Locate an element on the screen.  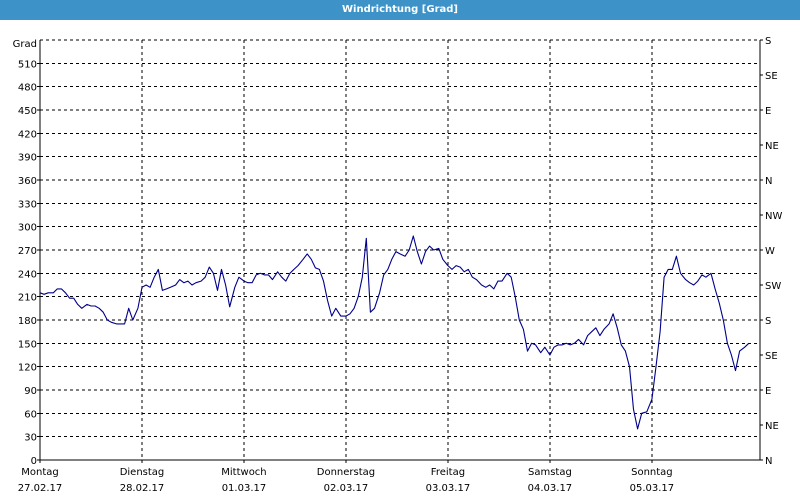
x-day-label: Dienstag is located at coordinates (142, 472).